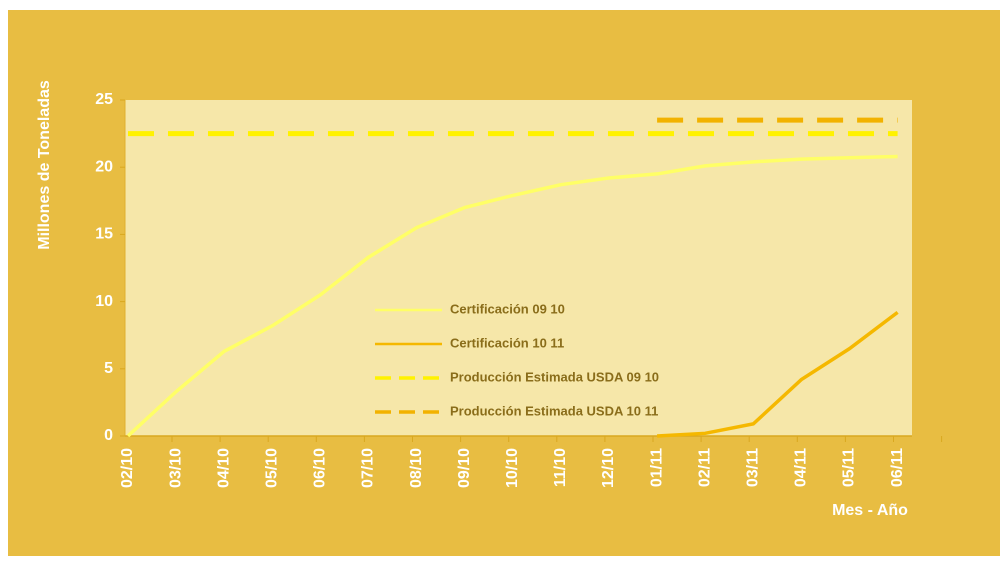 The height and width of the screenshot is (566, 1008). Describe the element at coordinates (175, 468) in the screenshot. I see `x-tick-label: 03/10` at that location.